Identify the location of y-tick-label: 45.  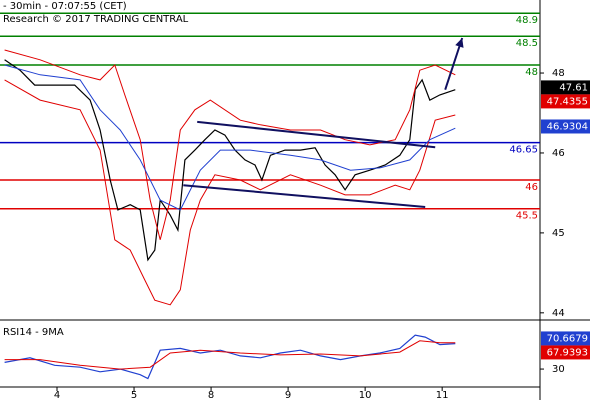
(558, 233).